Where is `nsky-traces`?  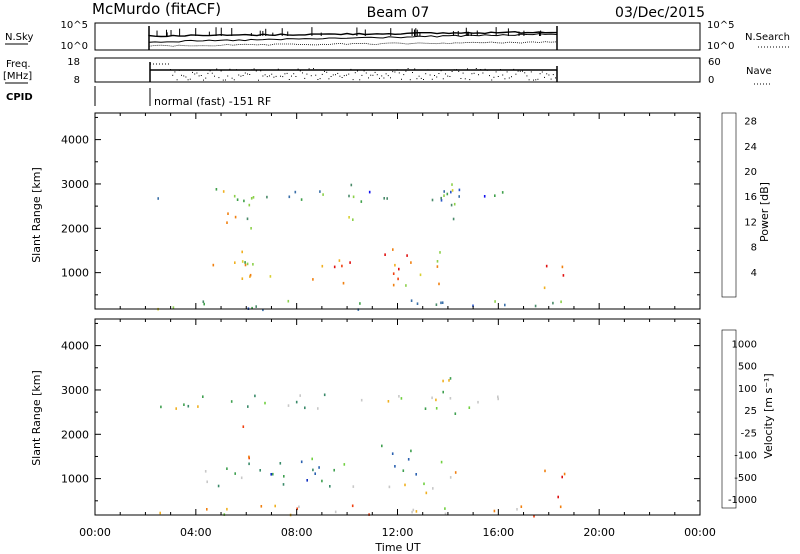
nsky-traces is located at coordinates (353, 38).